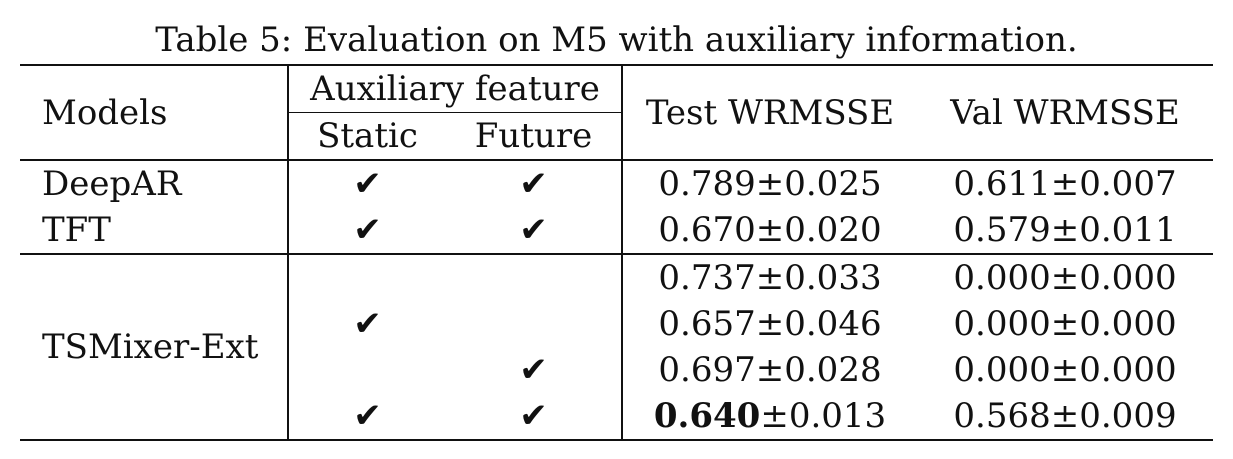 The image size is (1233, 459). What do you see at coordinates (154, 230) in the screenshot?
I see `model-name: TFT` at bounding box center [154, 230].